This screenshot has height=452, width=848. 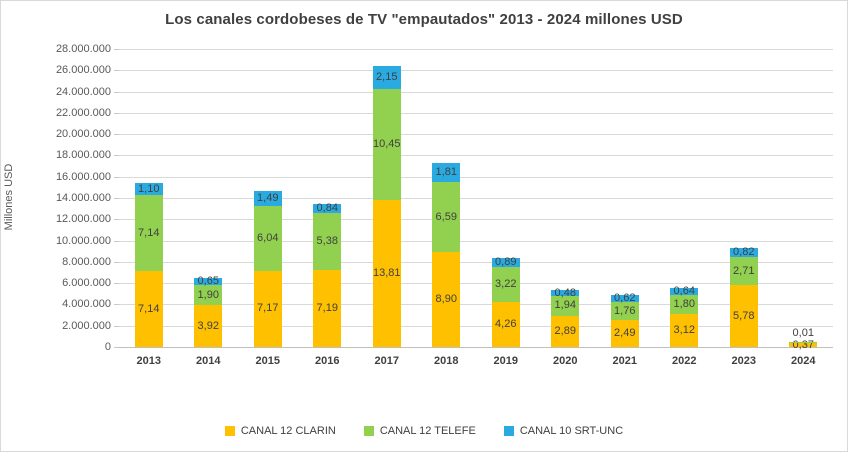 What do you see at coordinates (505, 361) in the screenshot?
I see `x-axis-label: 2019` at bounding box center [505, 361].